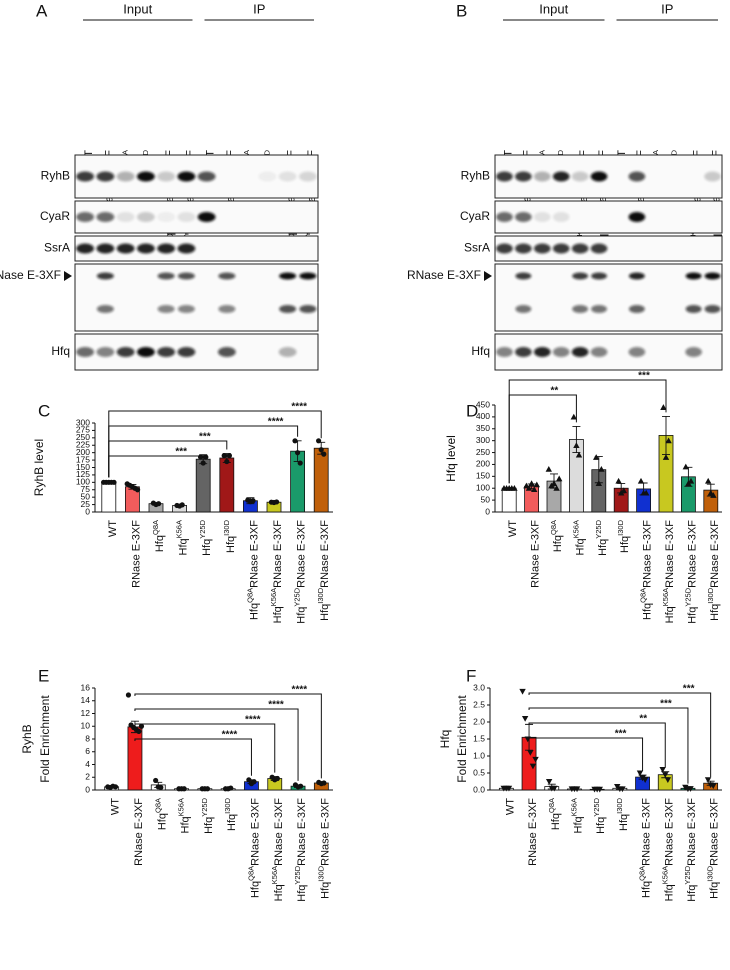  Describe the element at coordinates (620, 527) in the screenshot. I see `label-superscript: I30D` at that location.